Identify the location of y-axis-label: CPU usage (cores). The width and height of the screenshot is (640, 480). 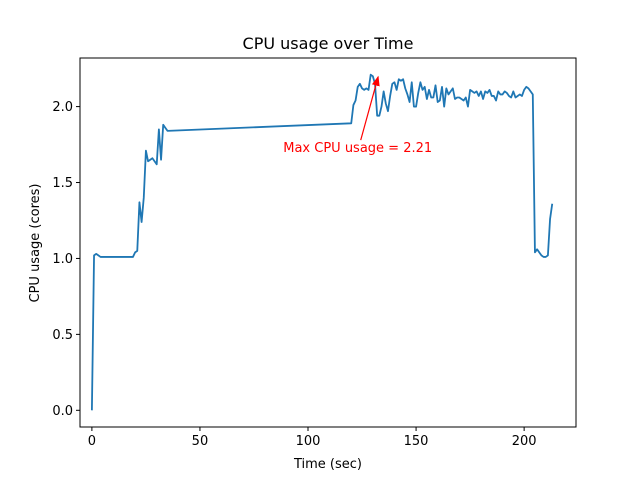
(35, 243).